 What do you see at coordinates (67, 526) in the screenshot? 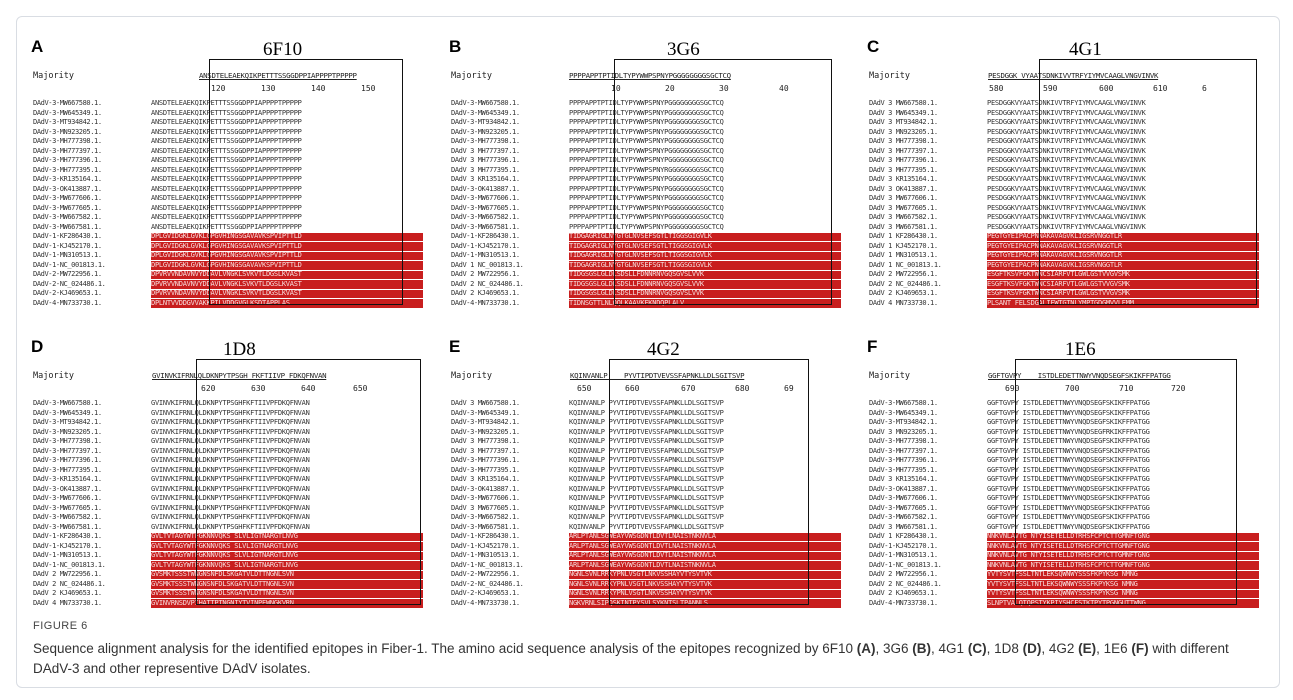
I see `isolate-name: DAdV-3-MW667581.1.` at bounding box center [67, 526].